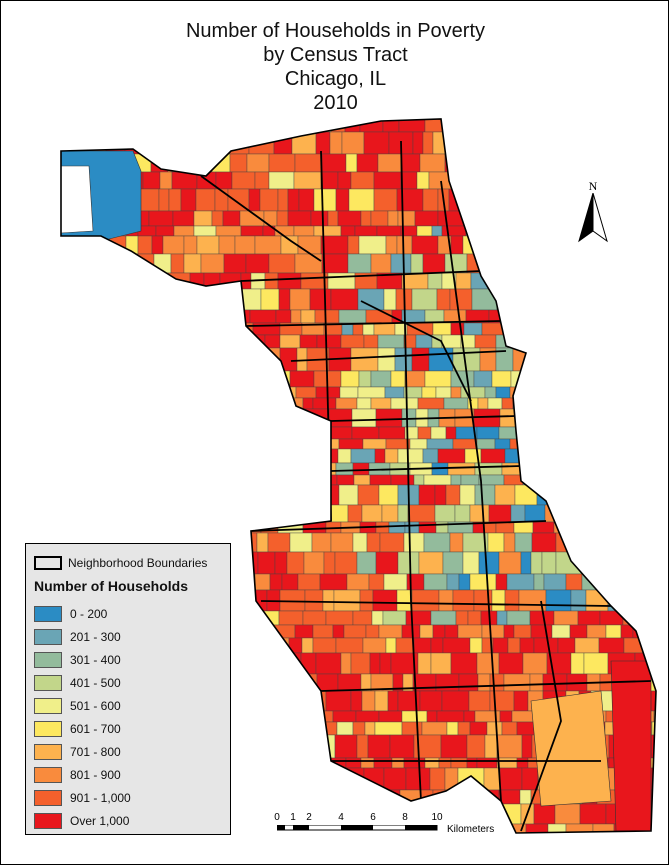  Describe the element at coordinates (89, 613) in the screenshot. I see `legend-class-label: 0 - 200` at that location.